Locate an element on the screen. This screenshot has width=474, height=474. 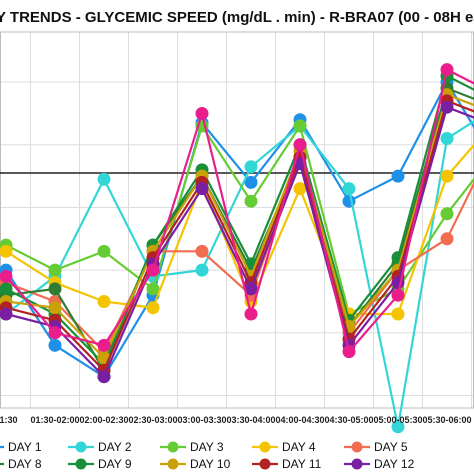
legend-item: DAY 11 is located at coordinates (287, 464).